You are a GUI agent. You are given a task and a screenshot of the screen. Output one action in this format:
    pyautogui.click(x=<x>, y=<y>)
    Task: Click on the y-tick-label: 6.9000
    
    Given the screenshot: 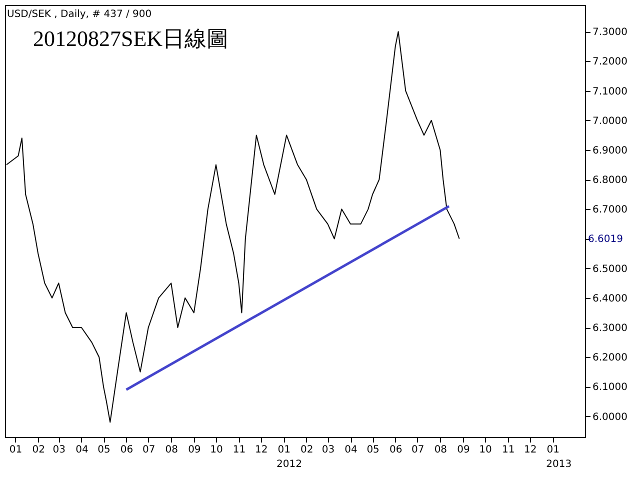 What is the action you would take?
    pyautogui.click(x=610, y=150)
    